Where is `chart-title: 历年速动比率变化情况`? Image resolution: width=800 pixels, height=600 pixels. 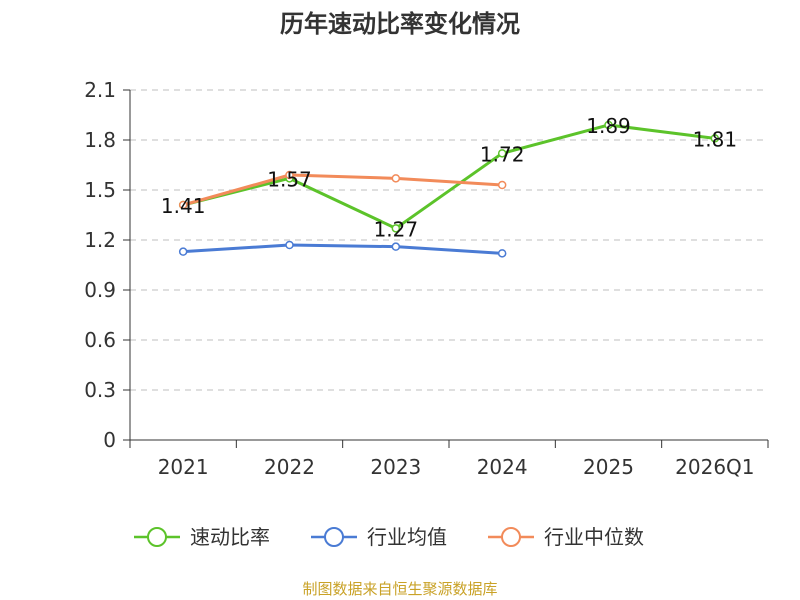
chart-title: 历年速动比率变化情况 is located at coordinates (400, 24).